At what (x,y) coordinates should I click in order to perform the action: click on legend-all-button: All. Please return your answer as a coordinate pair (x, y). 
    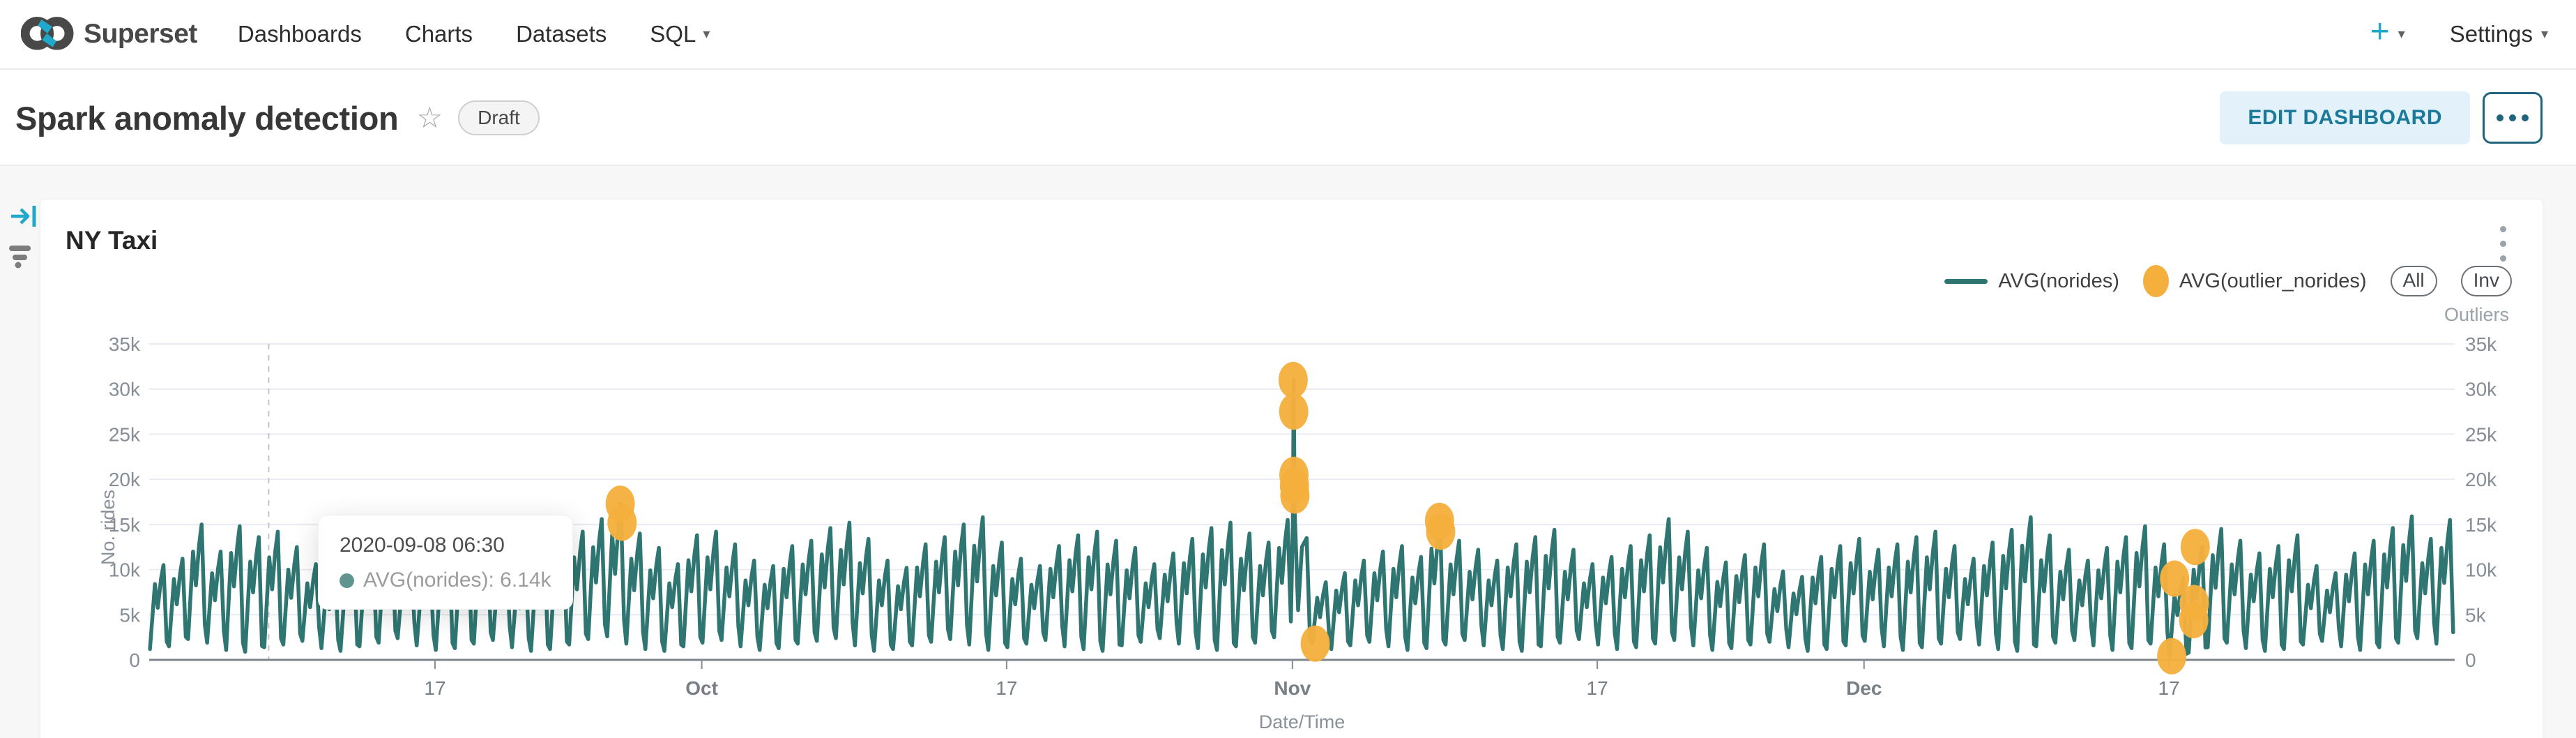
    Looking at the image, I should click on (2413, 281).